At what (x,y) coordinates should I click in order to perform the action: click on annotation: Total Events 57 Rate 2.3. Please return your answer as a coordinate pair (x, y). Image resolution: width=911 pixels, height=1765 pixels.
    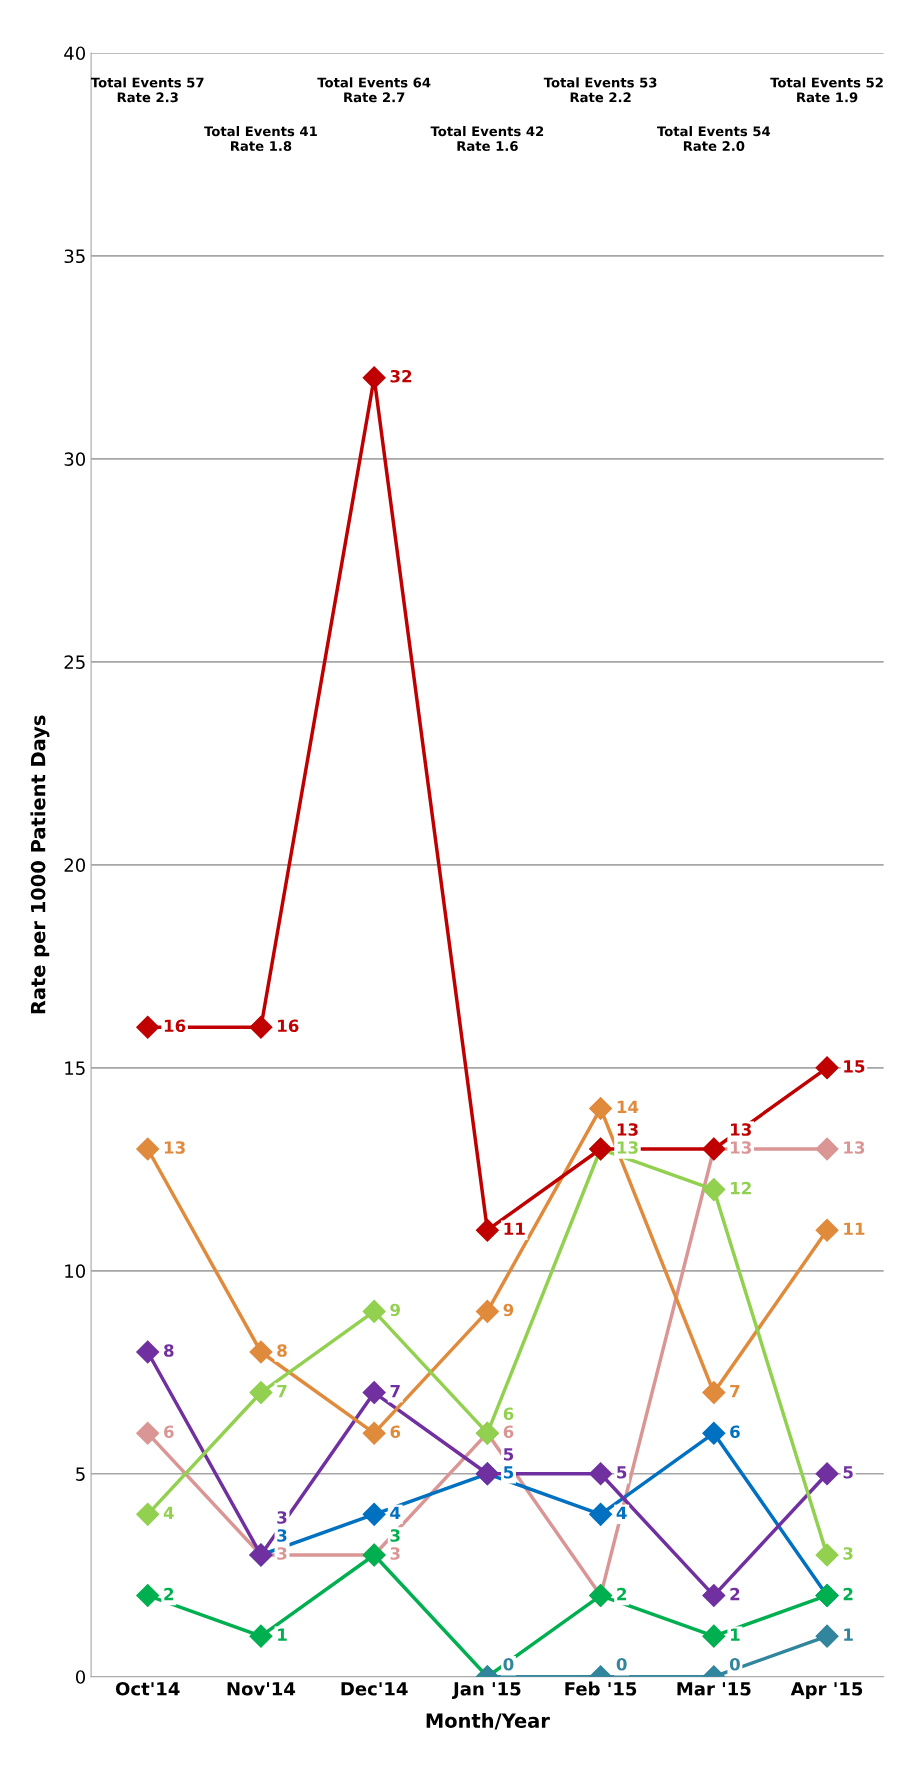
    Looking at the image, I should click on (147, 90).